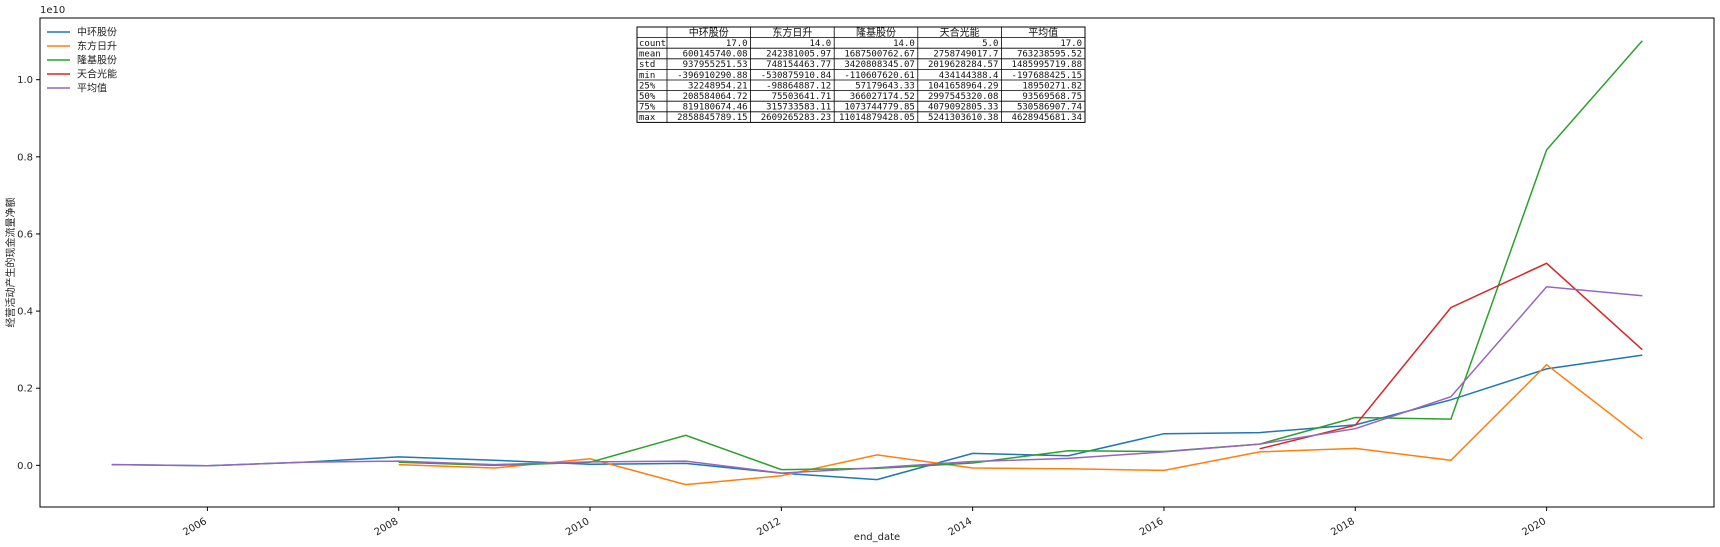  What do you see at coordinates (10, 263) in the screenshot?
I see `y-axis-label: 经营活动产生的现金流量净额` at bounding box center [10, 263].